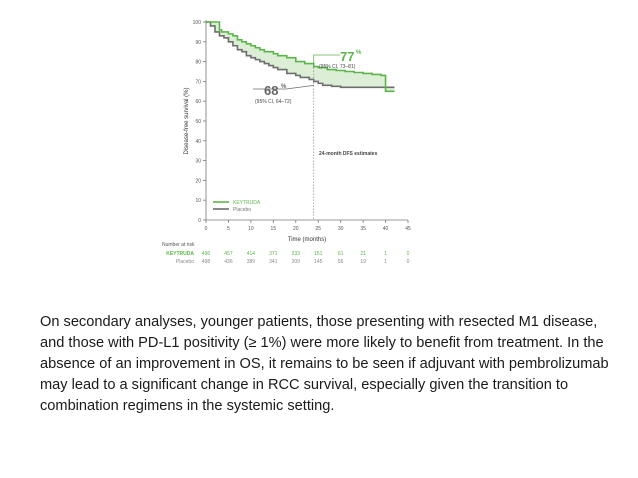  Describe the element at coordinates (341, 229) in the screenshot. I see `x-tick-label: 30` at that location.